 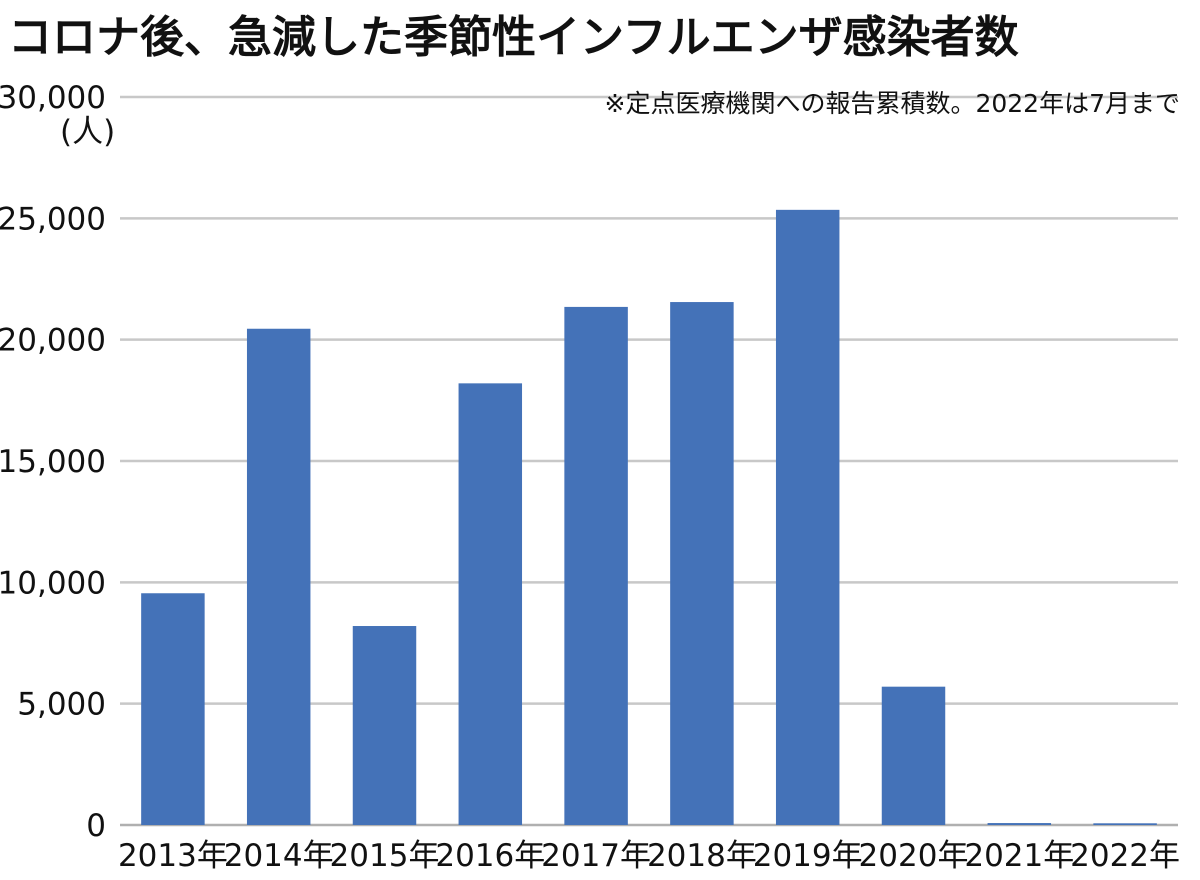 What do you see at coordinates (87, 132) in the screenshot?
I see `y-axis-unit-label: (人)` at bounding box center [87, 132].